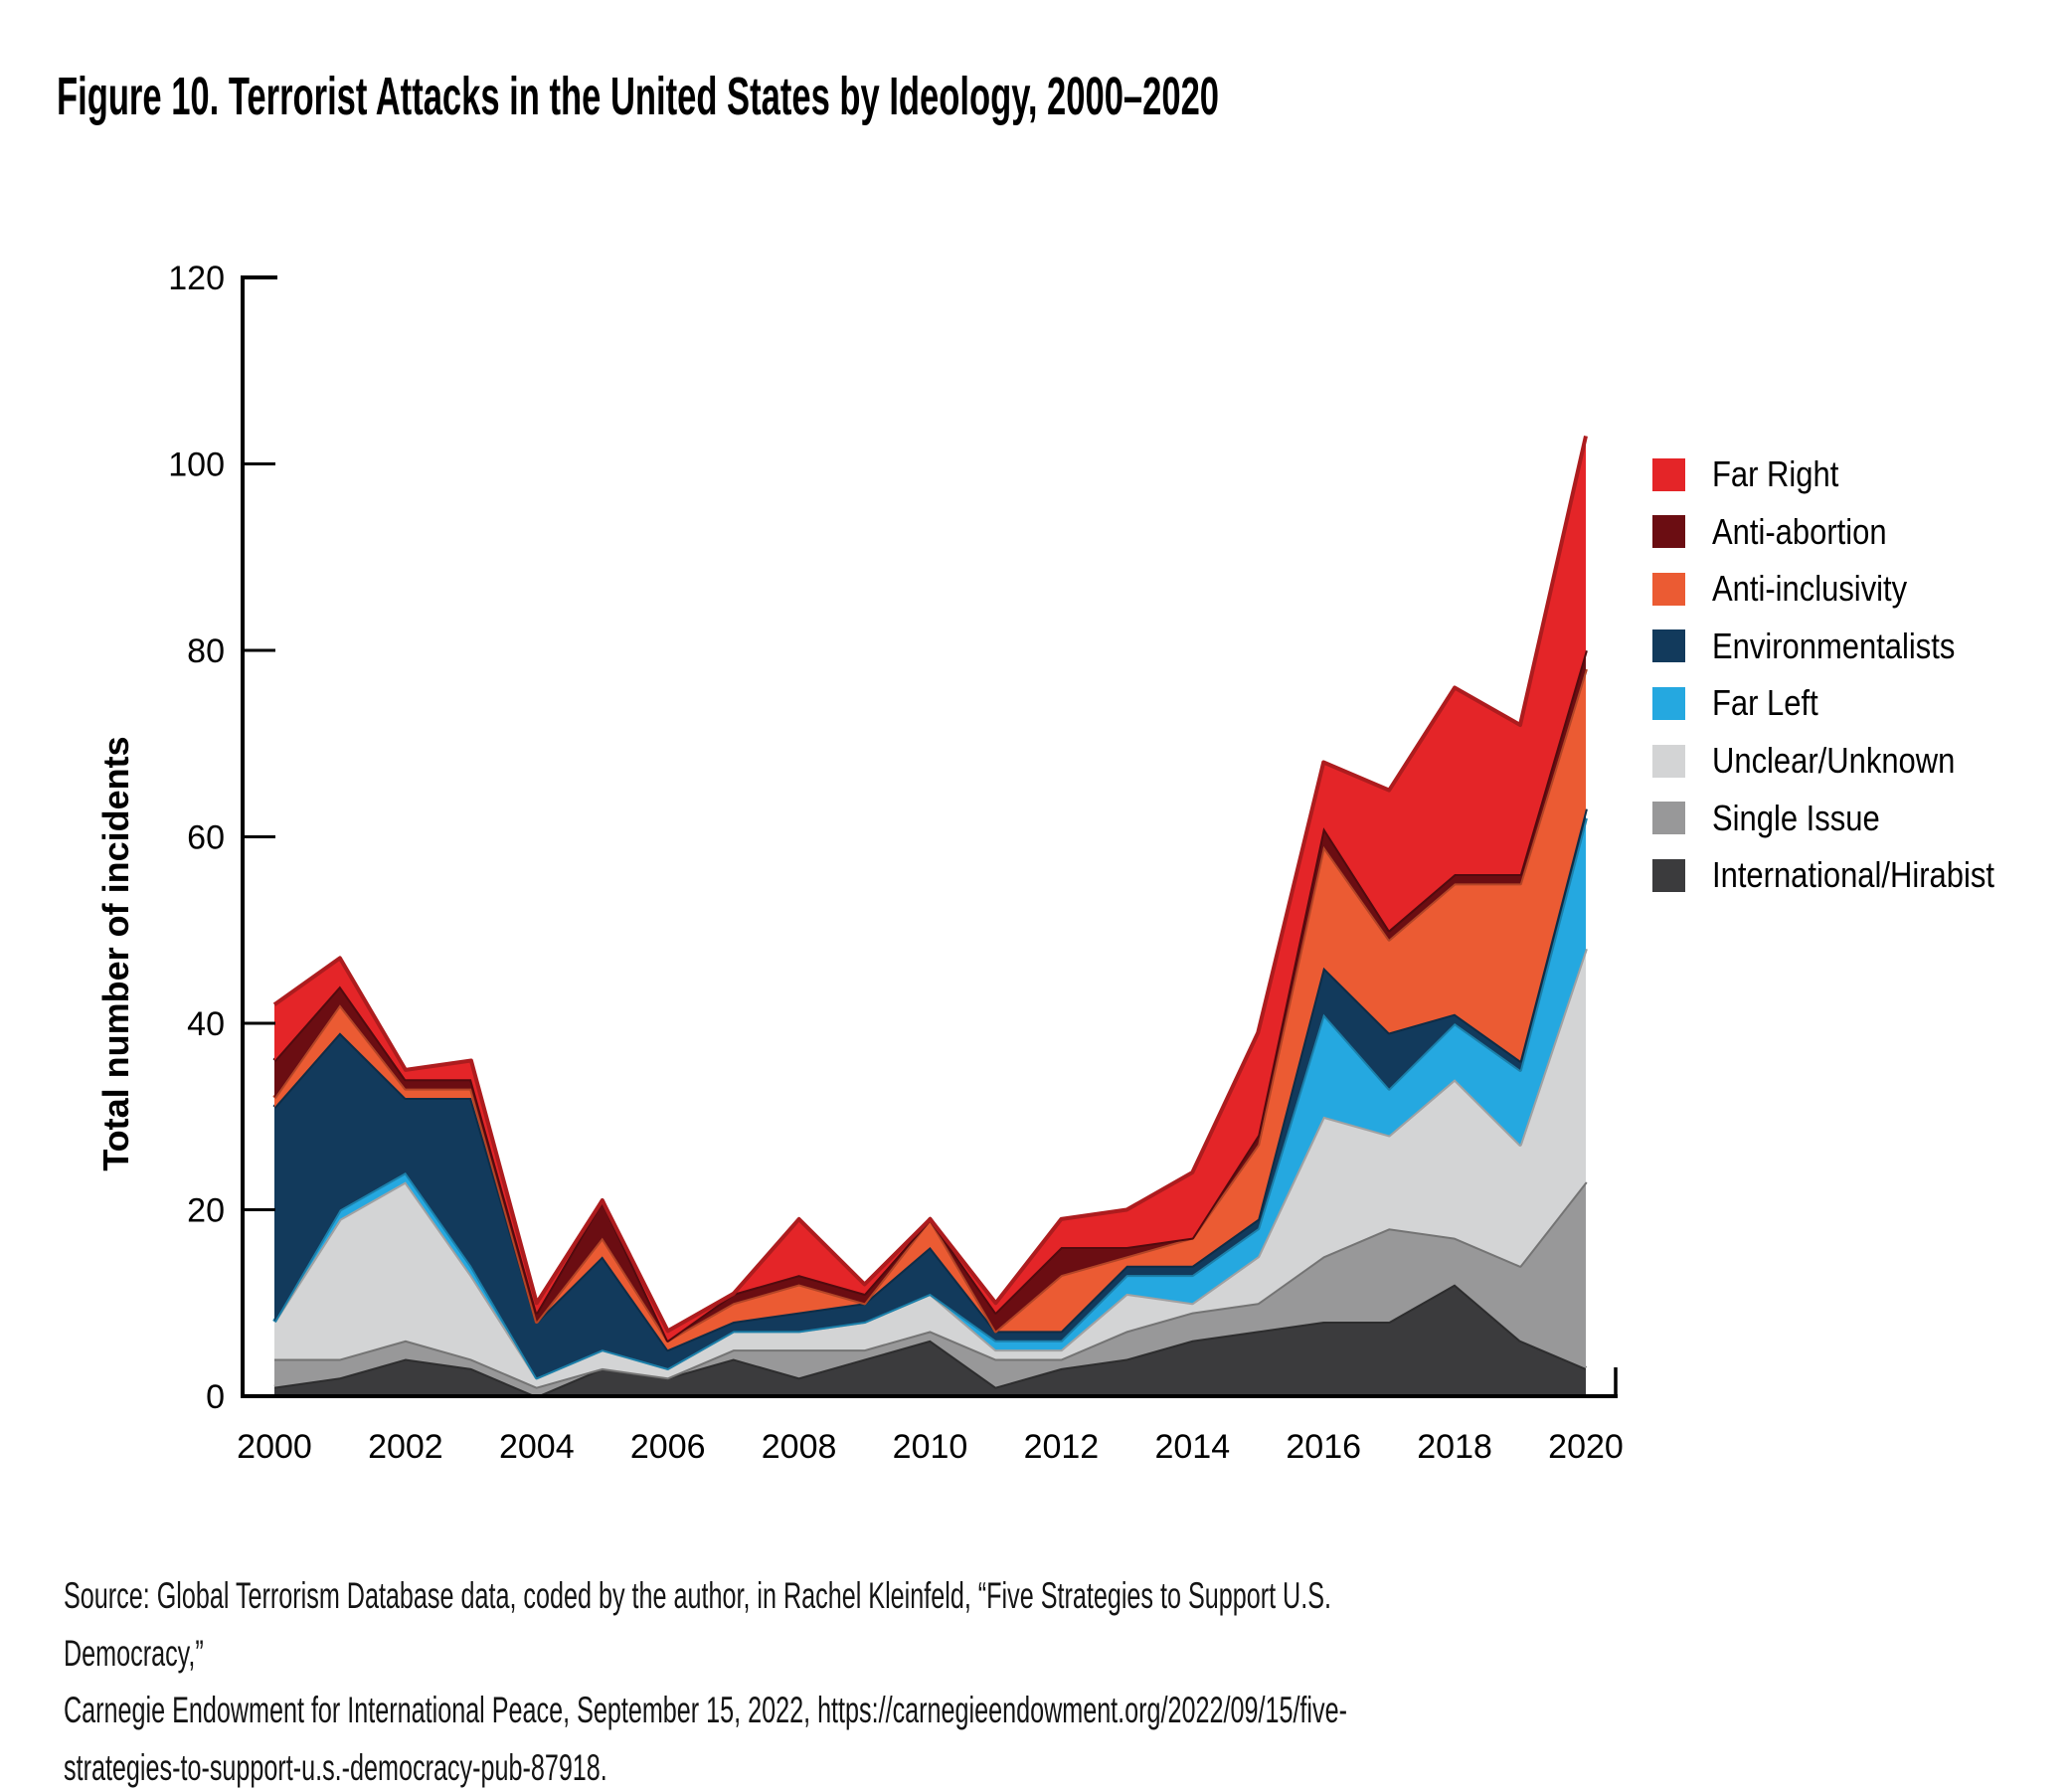 This screenshot has width=2072, height=1792. What do you see at coordinates (1796, 818) in the screenshot?
I see `legend-label-single-issue: Single Issue` at bounding box center [1796, 818].